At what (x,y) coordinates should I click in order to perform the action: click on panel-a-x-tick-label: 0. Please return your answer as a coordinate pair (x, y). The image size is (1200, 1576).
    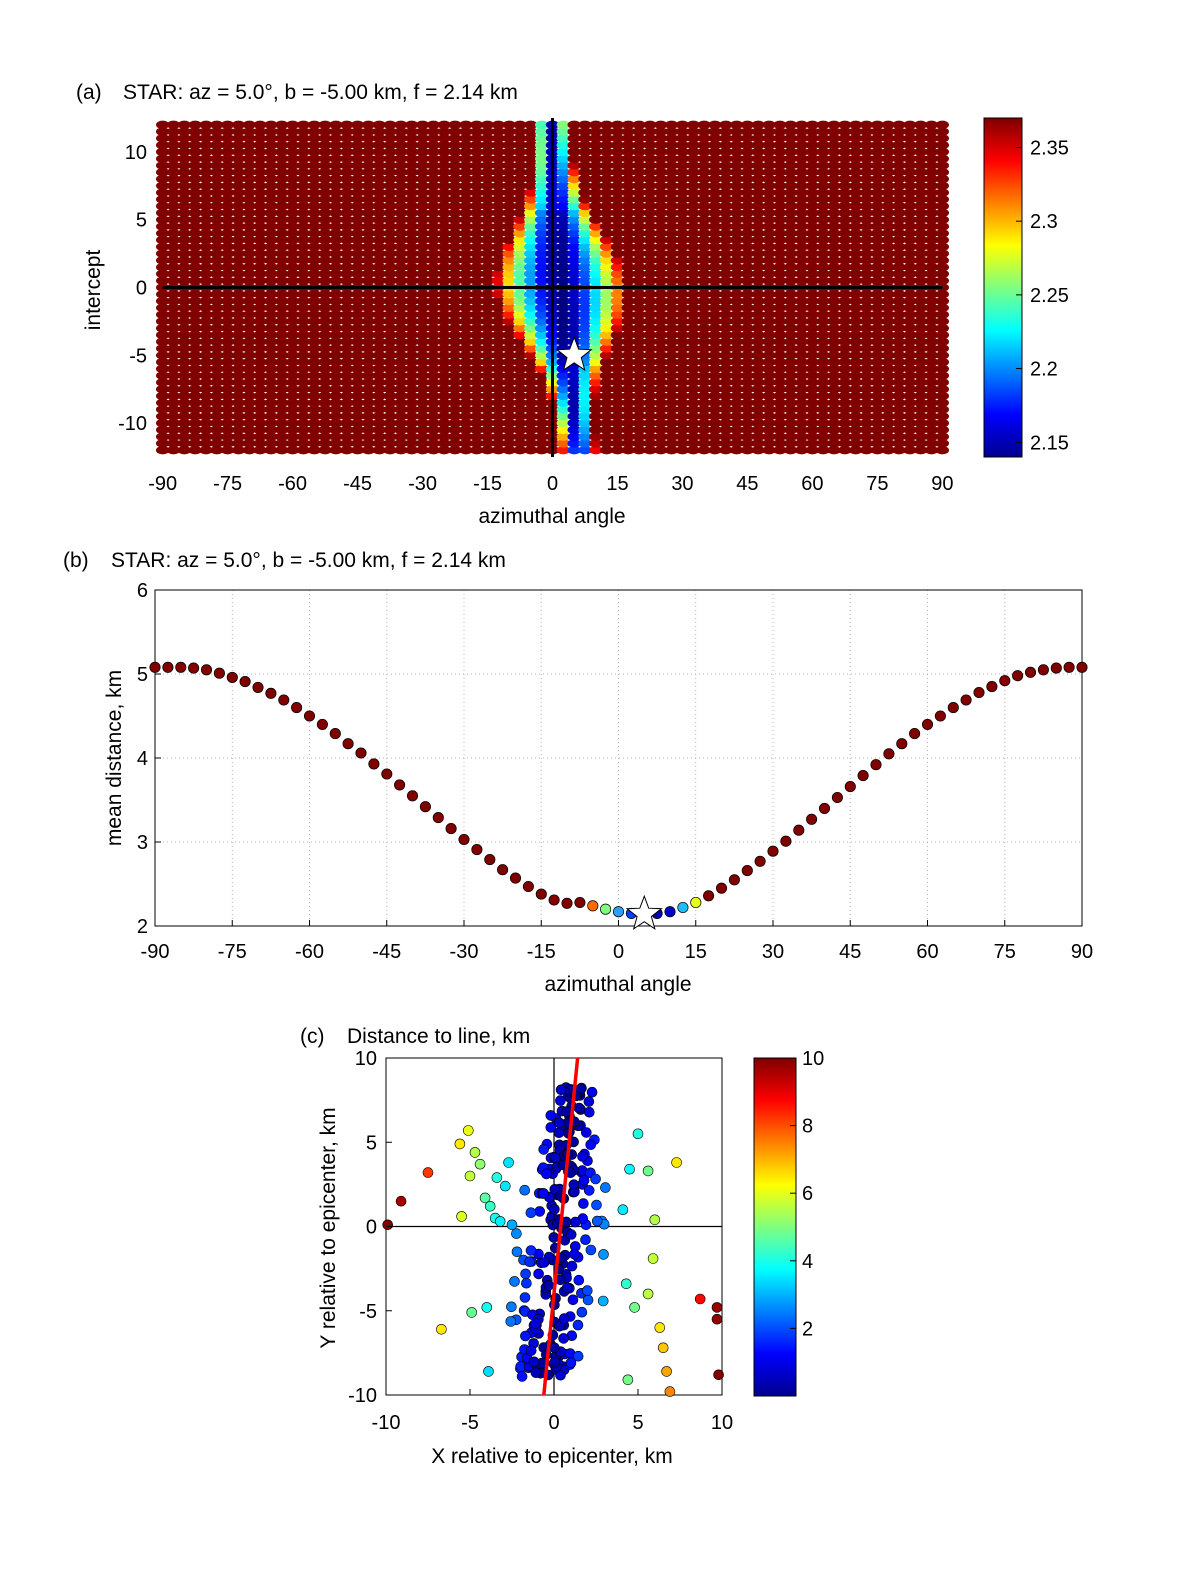
    Looking at the image, I should click on (552, 484).